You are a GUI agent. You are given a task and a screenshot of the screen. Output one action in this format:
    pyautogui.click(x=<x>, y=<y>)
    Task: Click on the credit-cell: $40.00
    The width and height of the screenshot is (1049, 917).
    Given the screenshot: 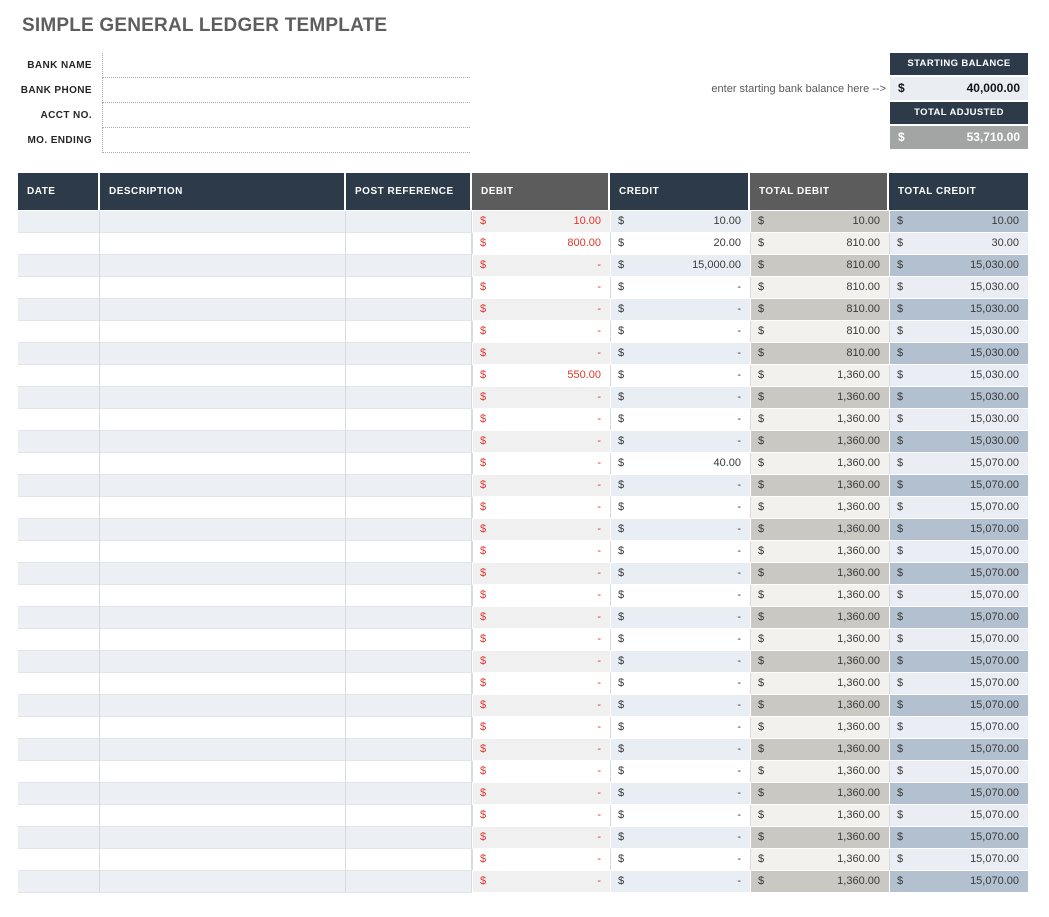 What is the action you would take?
    pyautogui.click(x=680, y=464)
    